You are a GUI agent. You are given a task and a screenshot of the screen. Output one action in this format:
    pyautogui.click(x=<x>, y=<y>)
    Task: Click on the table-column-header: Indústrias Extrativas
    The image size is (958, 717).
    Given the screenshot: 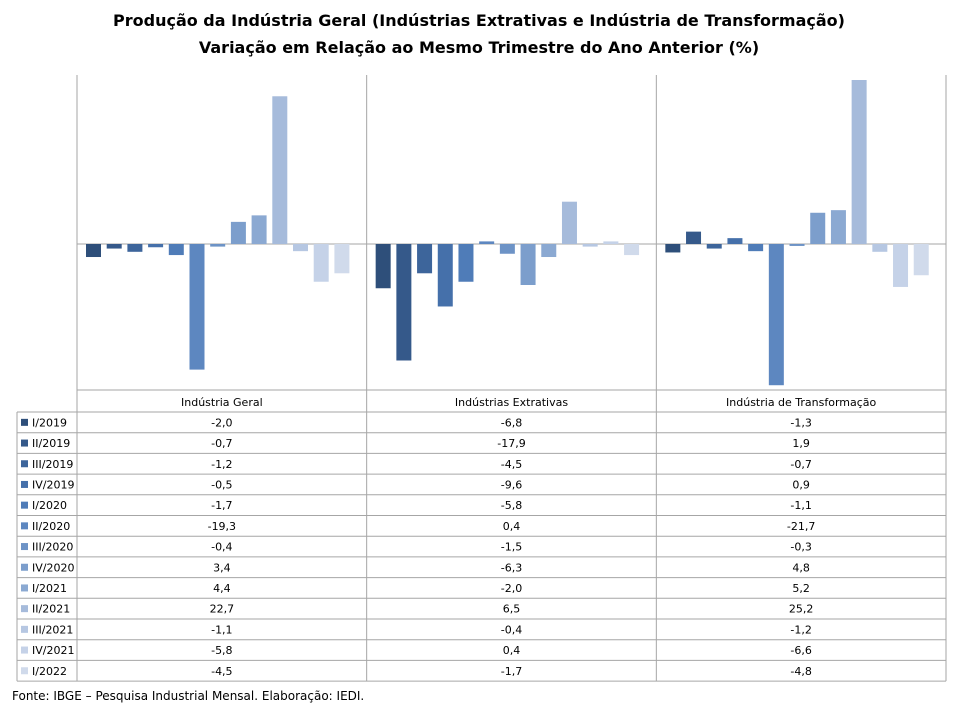 What is the action you would take?
    pyautogui.click(x=511, y=402)
    